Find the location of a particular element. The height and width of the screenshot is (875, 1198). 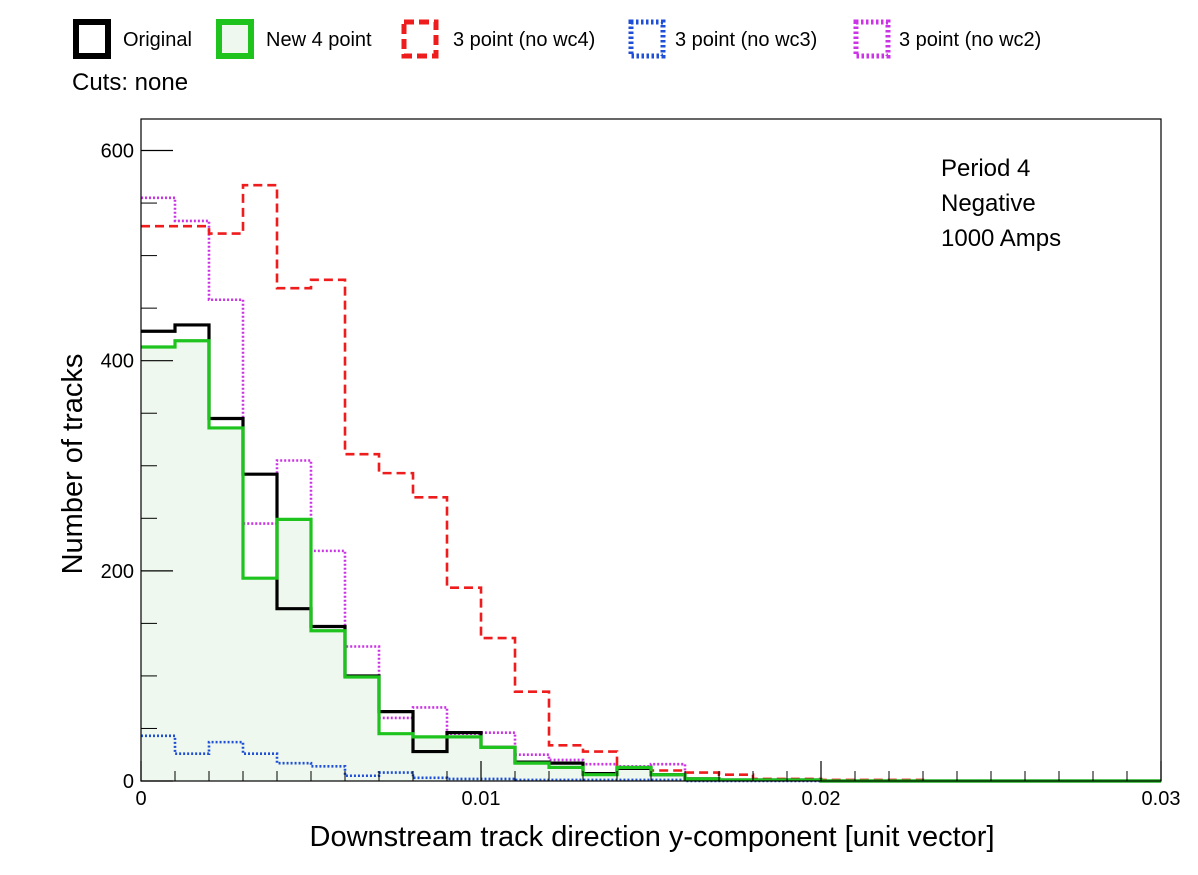

x-tick-label: 0 is located at coordinates (140, 799).